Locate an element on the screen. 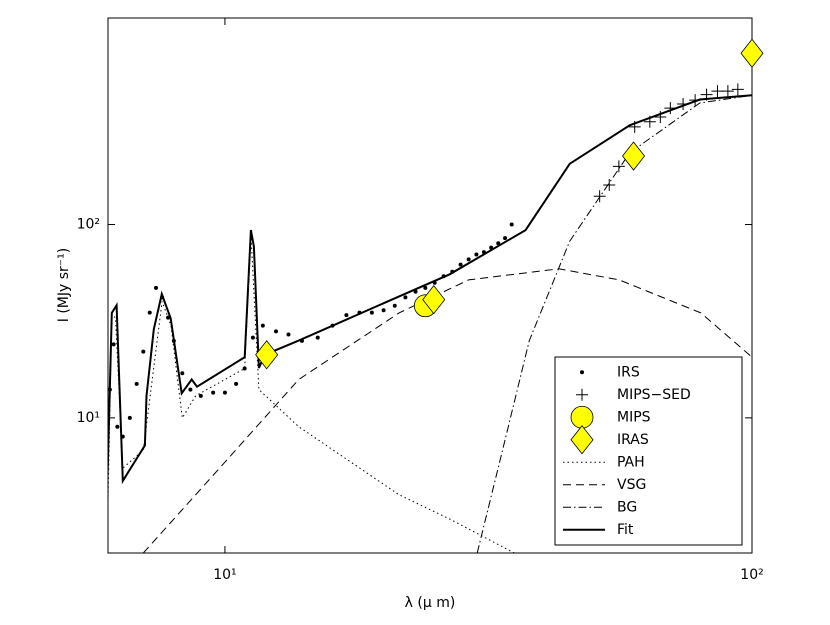  legend-label: IRAS is located at coordinates (633, 440).